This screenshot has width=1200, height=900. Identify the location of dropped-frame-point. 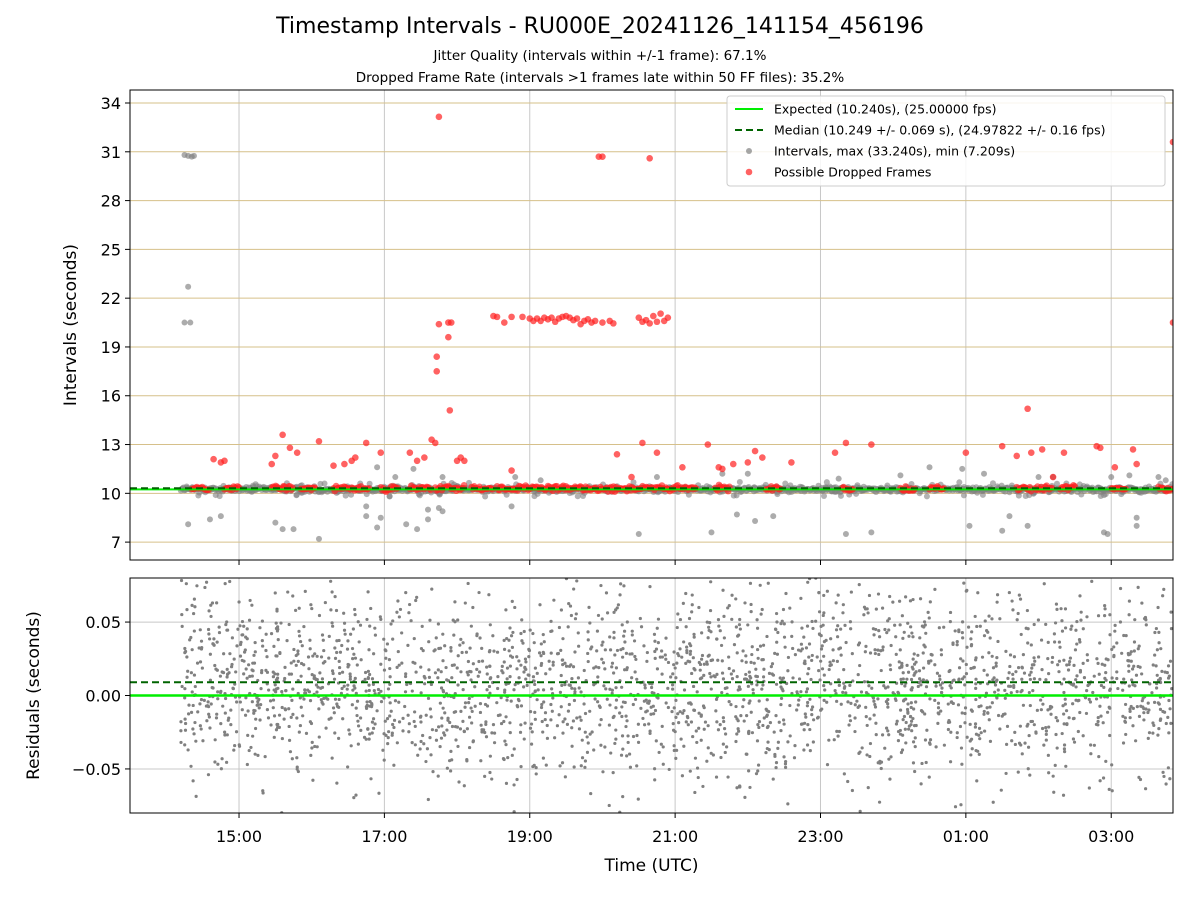
(319, 441).